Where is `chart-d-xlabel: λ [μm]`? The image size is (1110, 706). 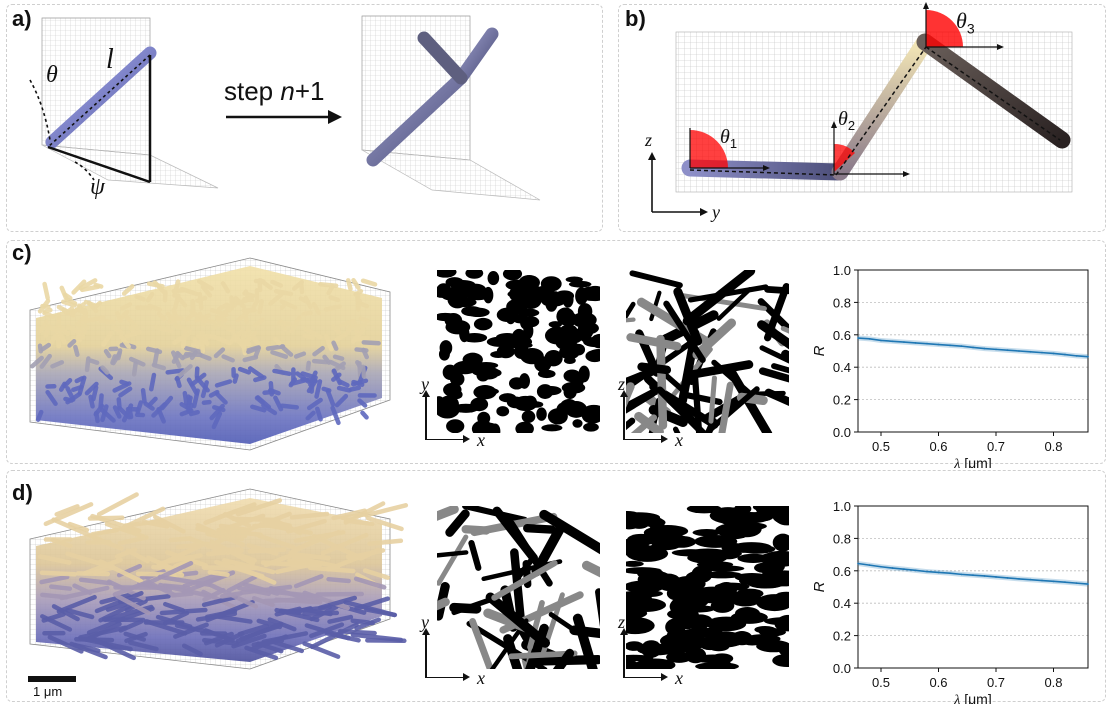
chart-d-xlabel: λ [μm] is located at coordinates (972, 697).